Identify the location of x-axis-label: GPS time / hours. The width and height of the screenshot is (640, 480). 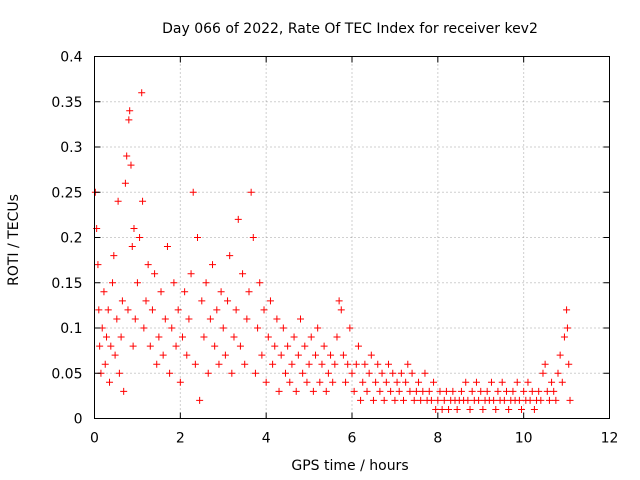
(349, 466).